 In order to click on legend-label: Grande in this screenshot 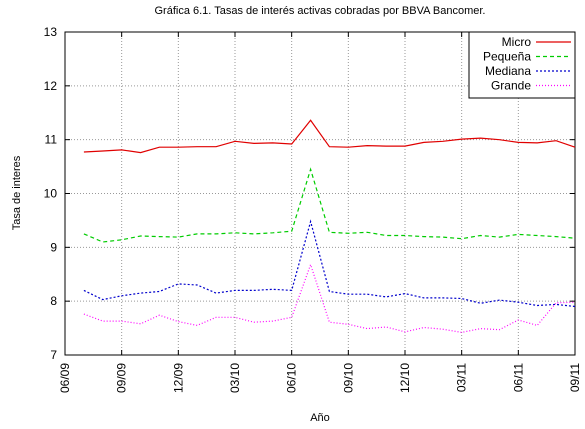, I will do `click(511, 86)`.